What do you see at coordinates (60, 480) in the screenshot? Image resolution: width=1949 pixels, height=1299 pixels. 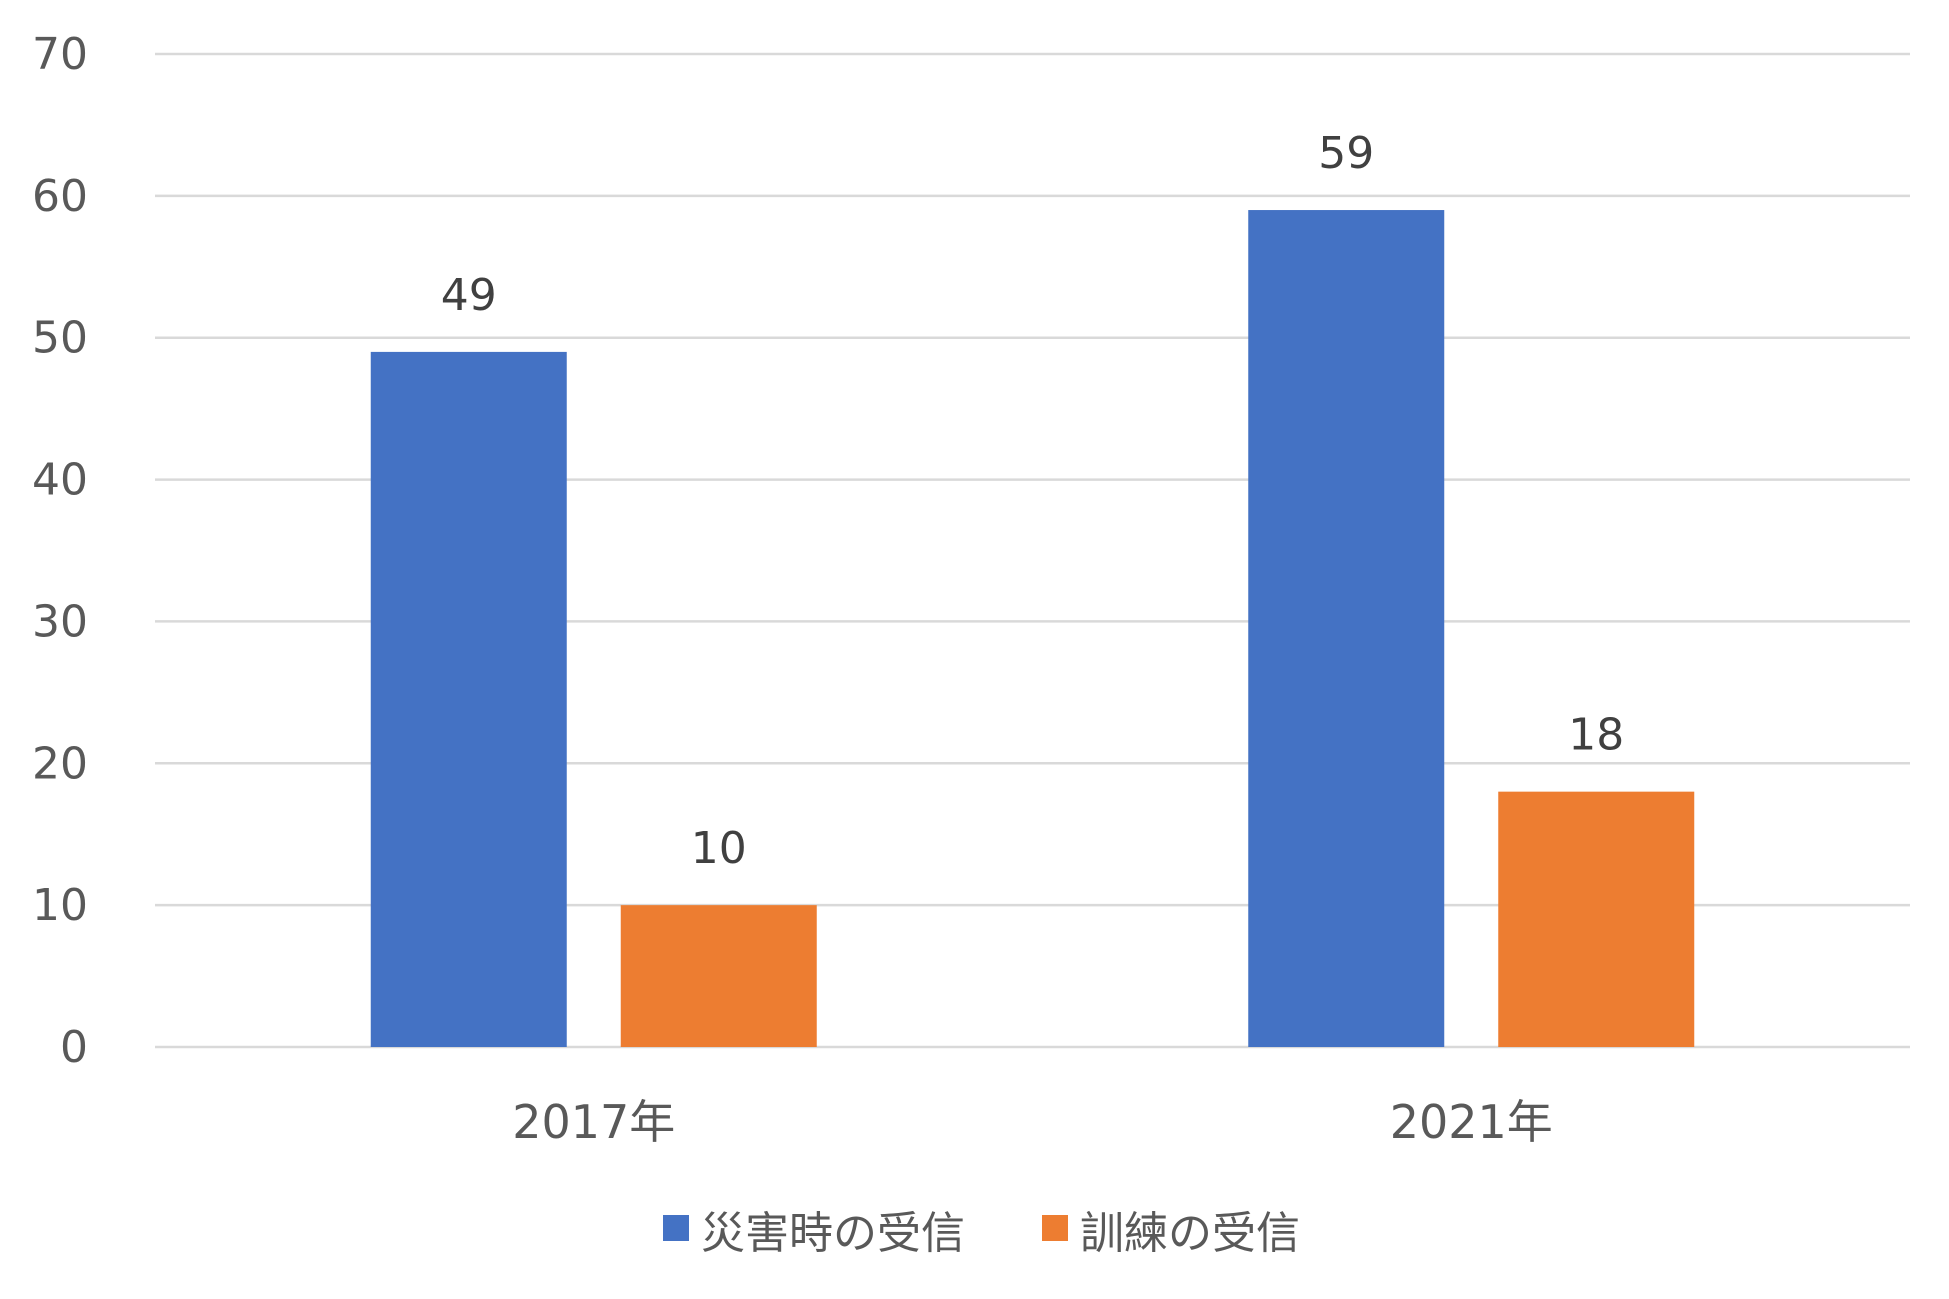 I see `y-tick-label: 40` at bounding box center [60, 480].